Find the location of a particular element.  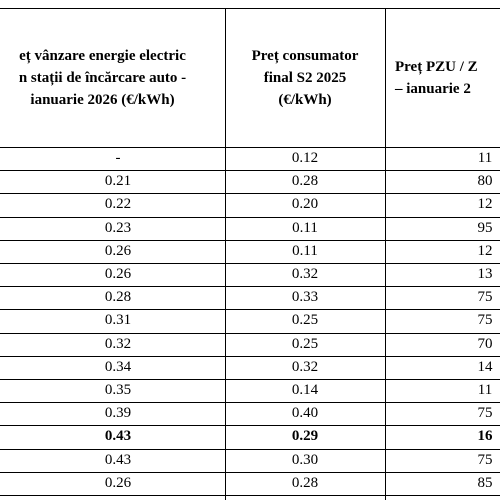

table-cell: 95 is located at coordinates (485, 227).